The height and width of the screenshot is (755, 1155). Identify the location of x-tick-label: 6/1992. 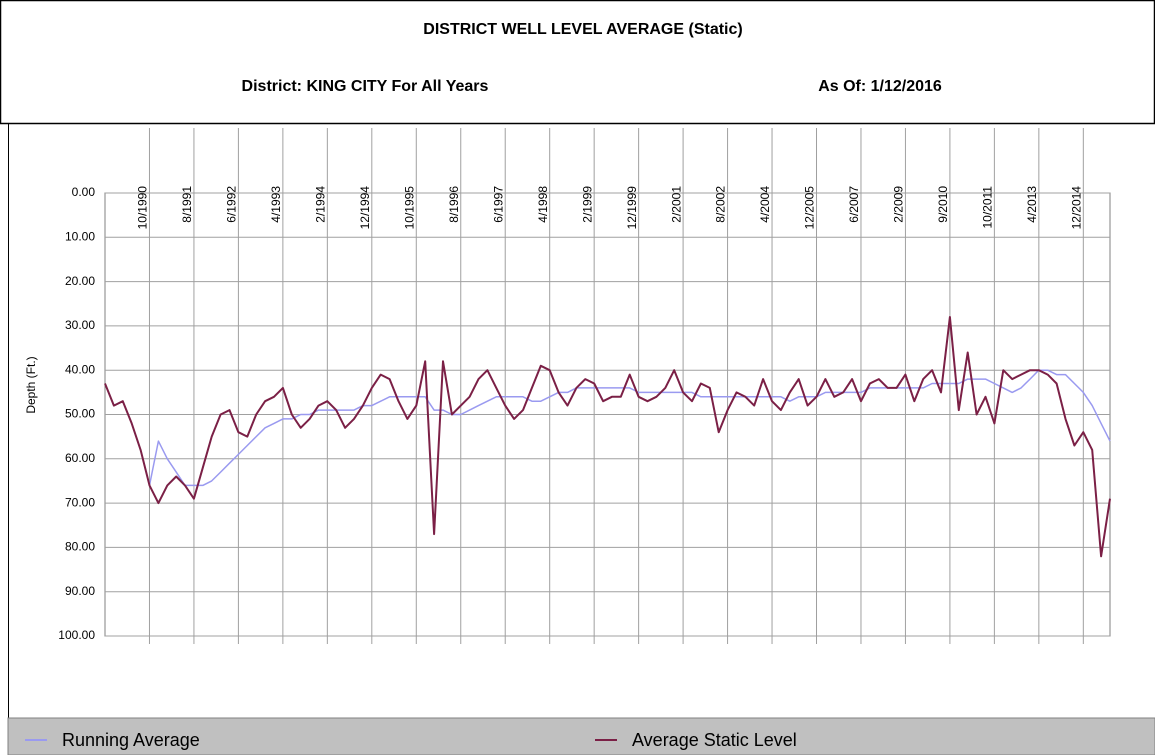
(232, 204).